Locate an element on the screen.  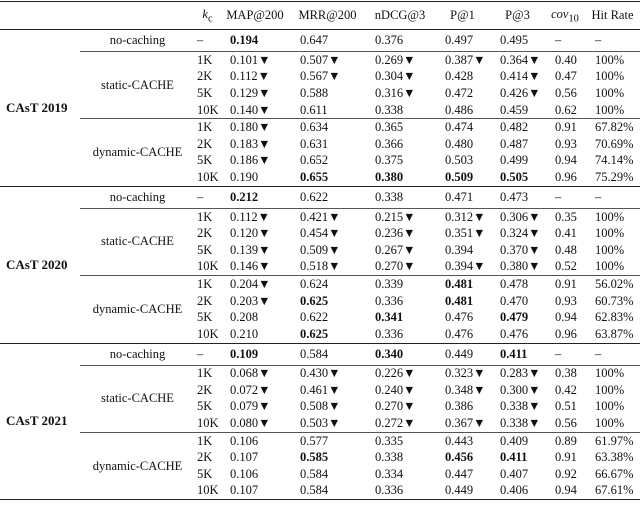
metric-cell: 0.348▼ is located at coordinates (465, 389).